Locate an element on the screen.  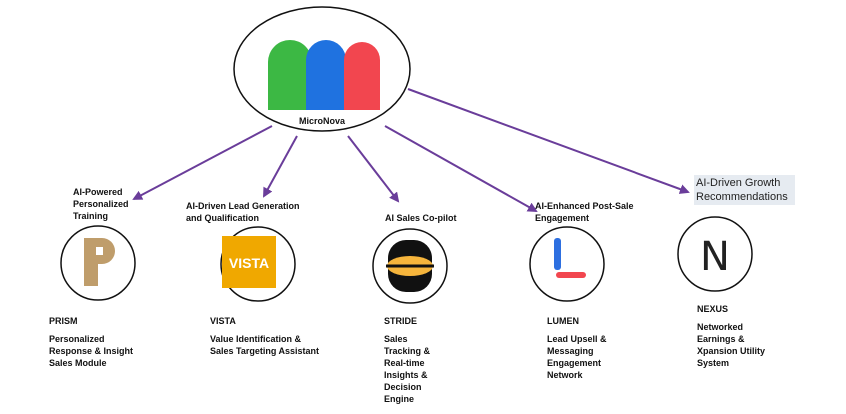
lumen-circle is located at coordinates (567, 264).